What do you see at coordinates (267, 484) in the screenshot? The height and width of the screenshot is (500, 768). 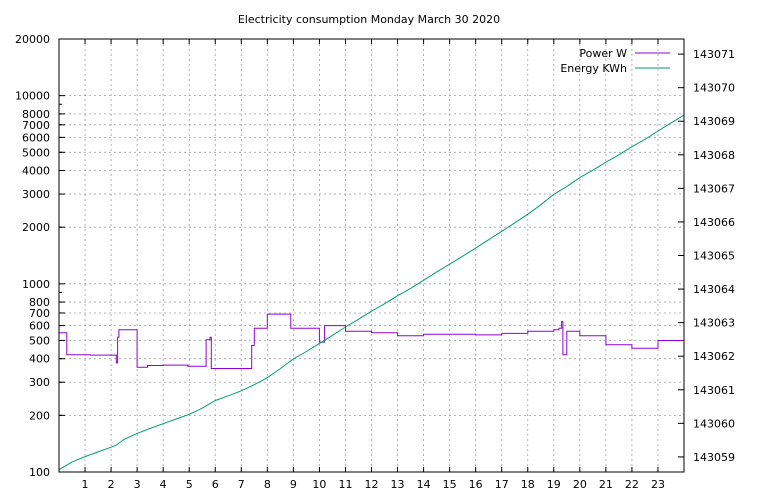 I see `x-tick-label: 8` at bounding box center [267, 484].